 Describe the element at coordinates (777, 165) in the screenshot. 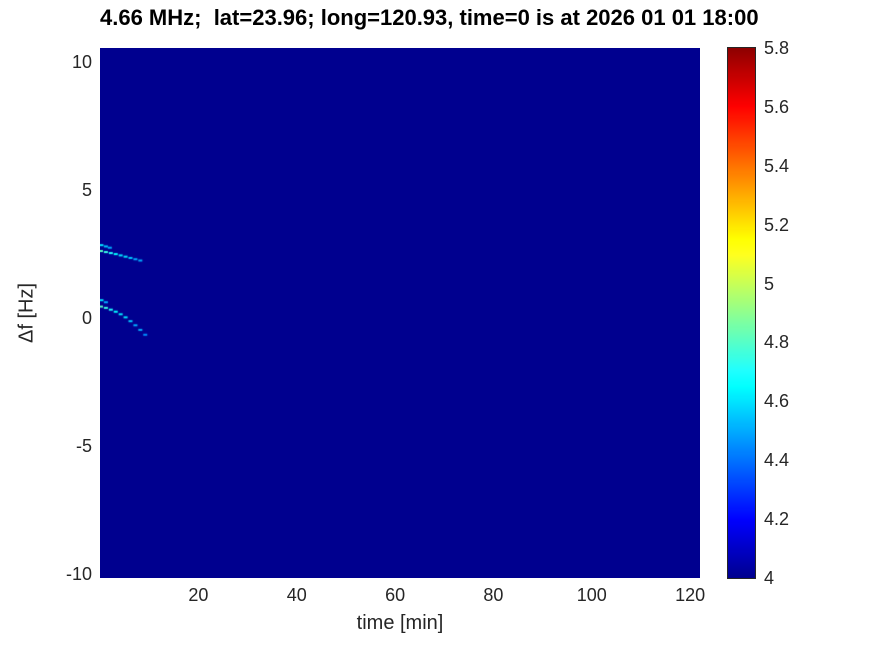

I see `colorbar-tick-label: 5.4` at that location.